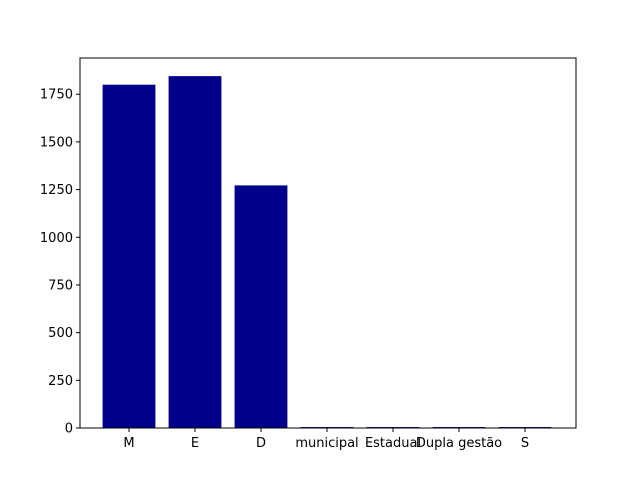 Image resolution: width=640 pixels, height=480 pixels. I want to click on y-tick-label-5: 1250, so click(56, 190).